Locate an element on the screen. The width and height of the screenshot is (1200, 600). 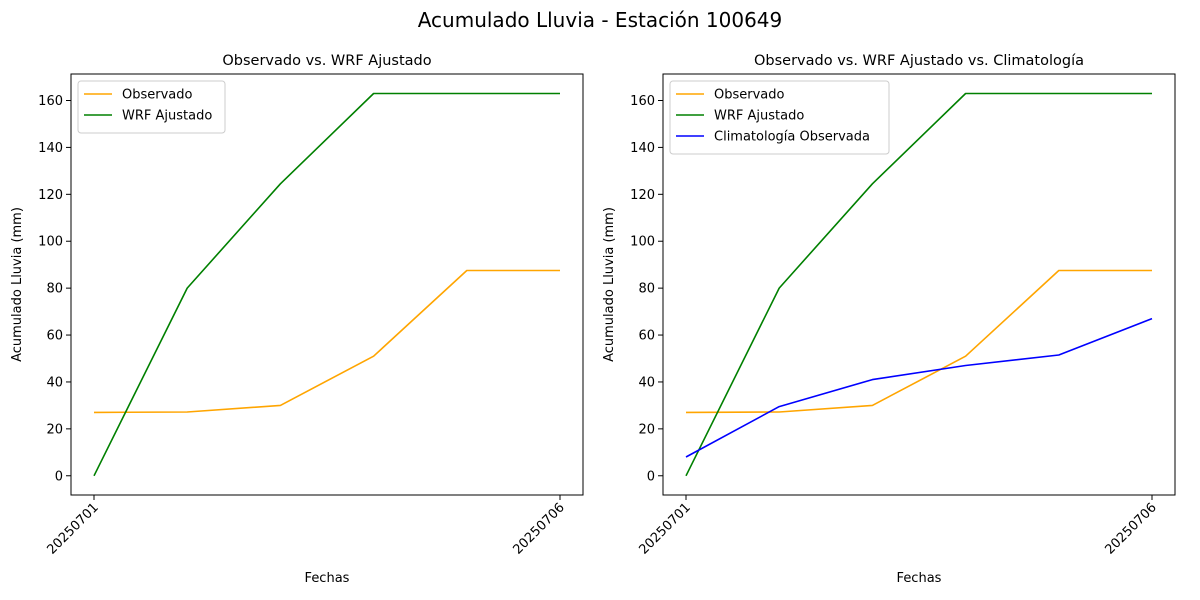
figure-title: Acumulado Lluvia - Estación 100649 is located at coordinates (600, 20).